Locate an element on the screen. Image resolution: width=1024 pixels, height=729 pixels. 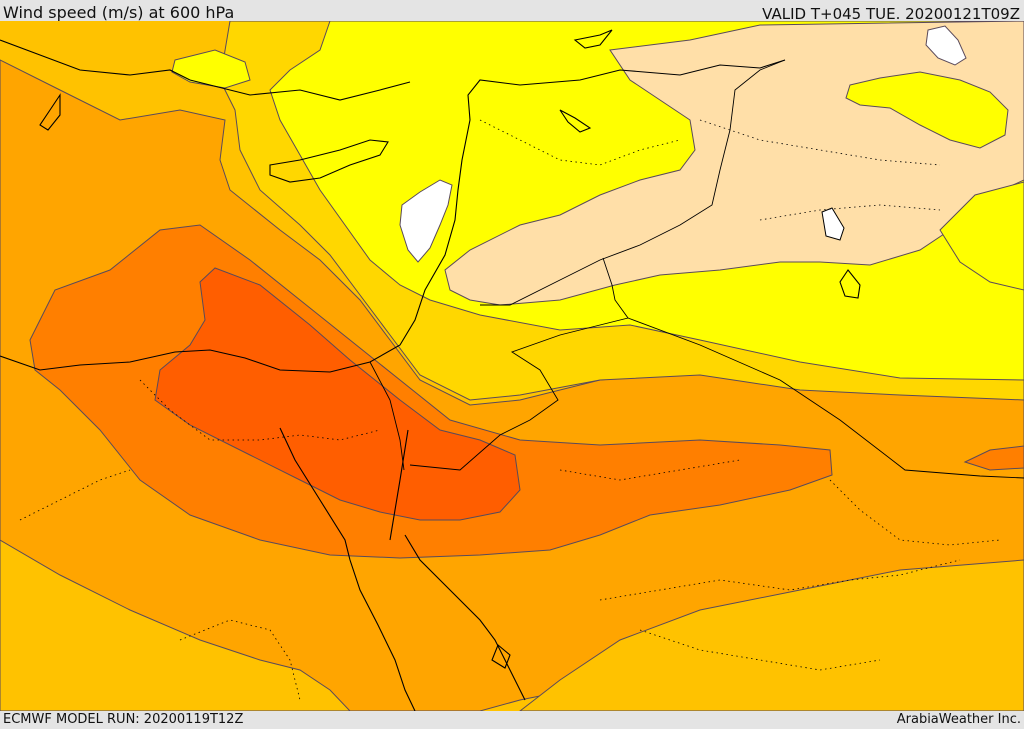
band-yellow-southeast is located at coordinates (981, 236).